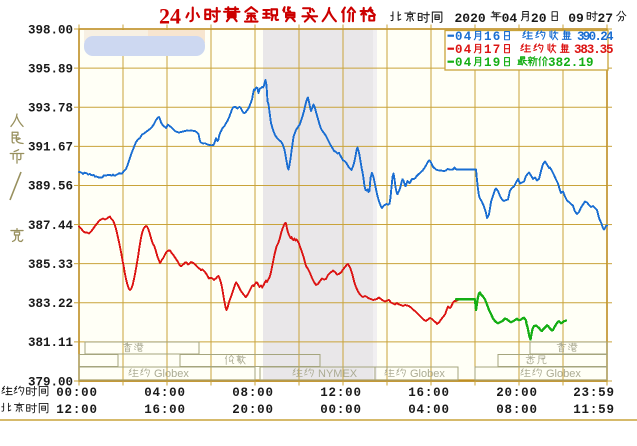 Image resolution: width=637 pixels, height=446 pixels. I want to click on svg-text: 398.00, so click(50, 30).